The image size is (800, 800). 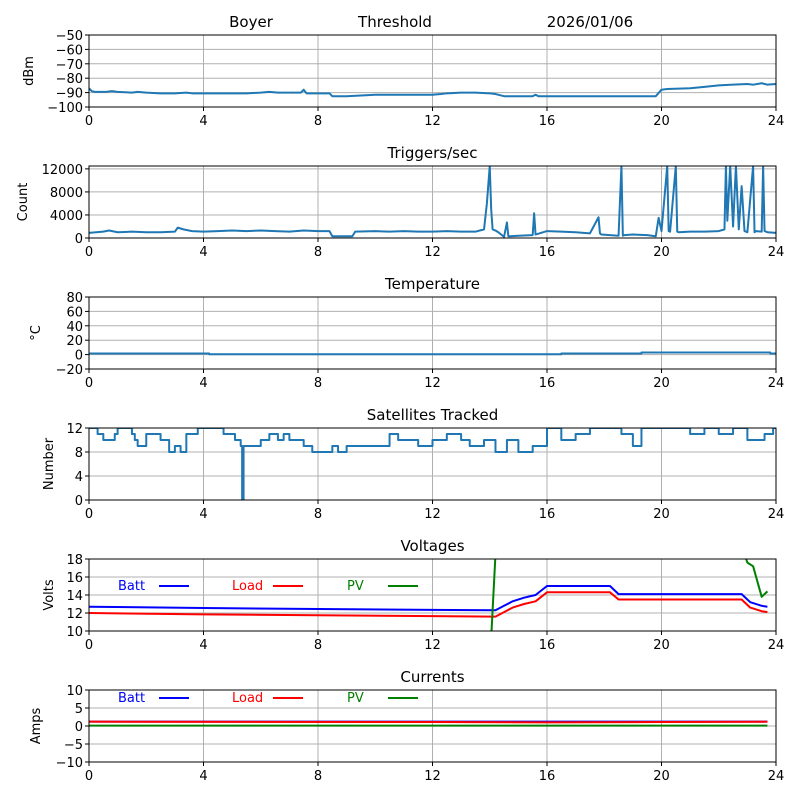 I want to click on subplot-satellites: 0 4 8 12 16 20 24 0 4 8 12 Satellites Tracked Number, so click(x=413, y=464).